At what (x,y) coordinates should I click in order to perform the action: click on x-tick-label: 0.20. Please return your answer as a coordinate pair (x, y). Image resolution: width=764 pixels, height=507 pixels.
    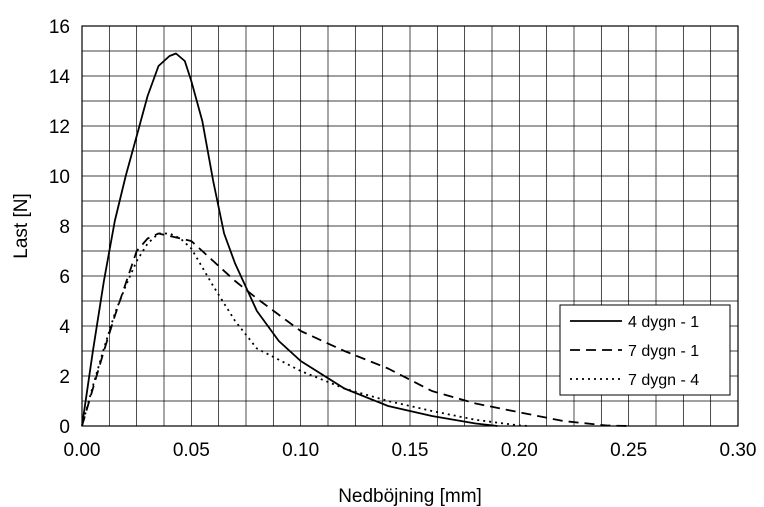
    Looking at the image, I should click on (519, 450).